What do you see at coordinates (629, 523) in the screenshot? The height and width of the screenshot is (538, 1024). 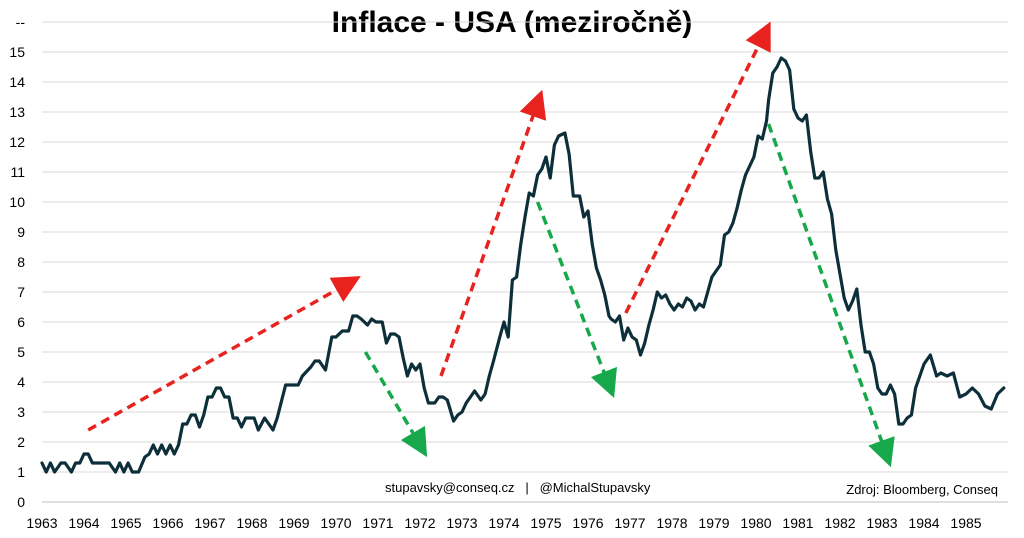 I see `x-tick-label: 1977` at bounding box center [629, 523].